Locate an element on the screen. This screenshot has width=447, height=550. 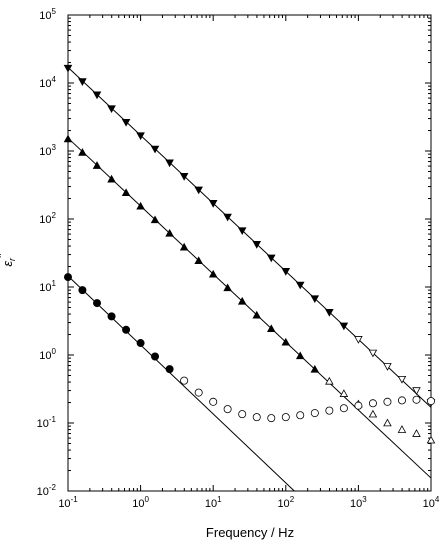
y-tick-label: 10⁻² is located at coordinates (47, 490).